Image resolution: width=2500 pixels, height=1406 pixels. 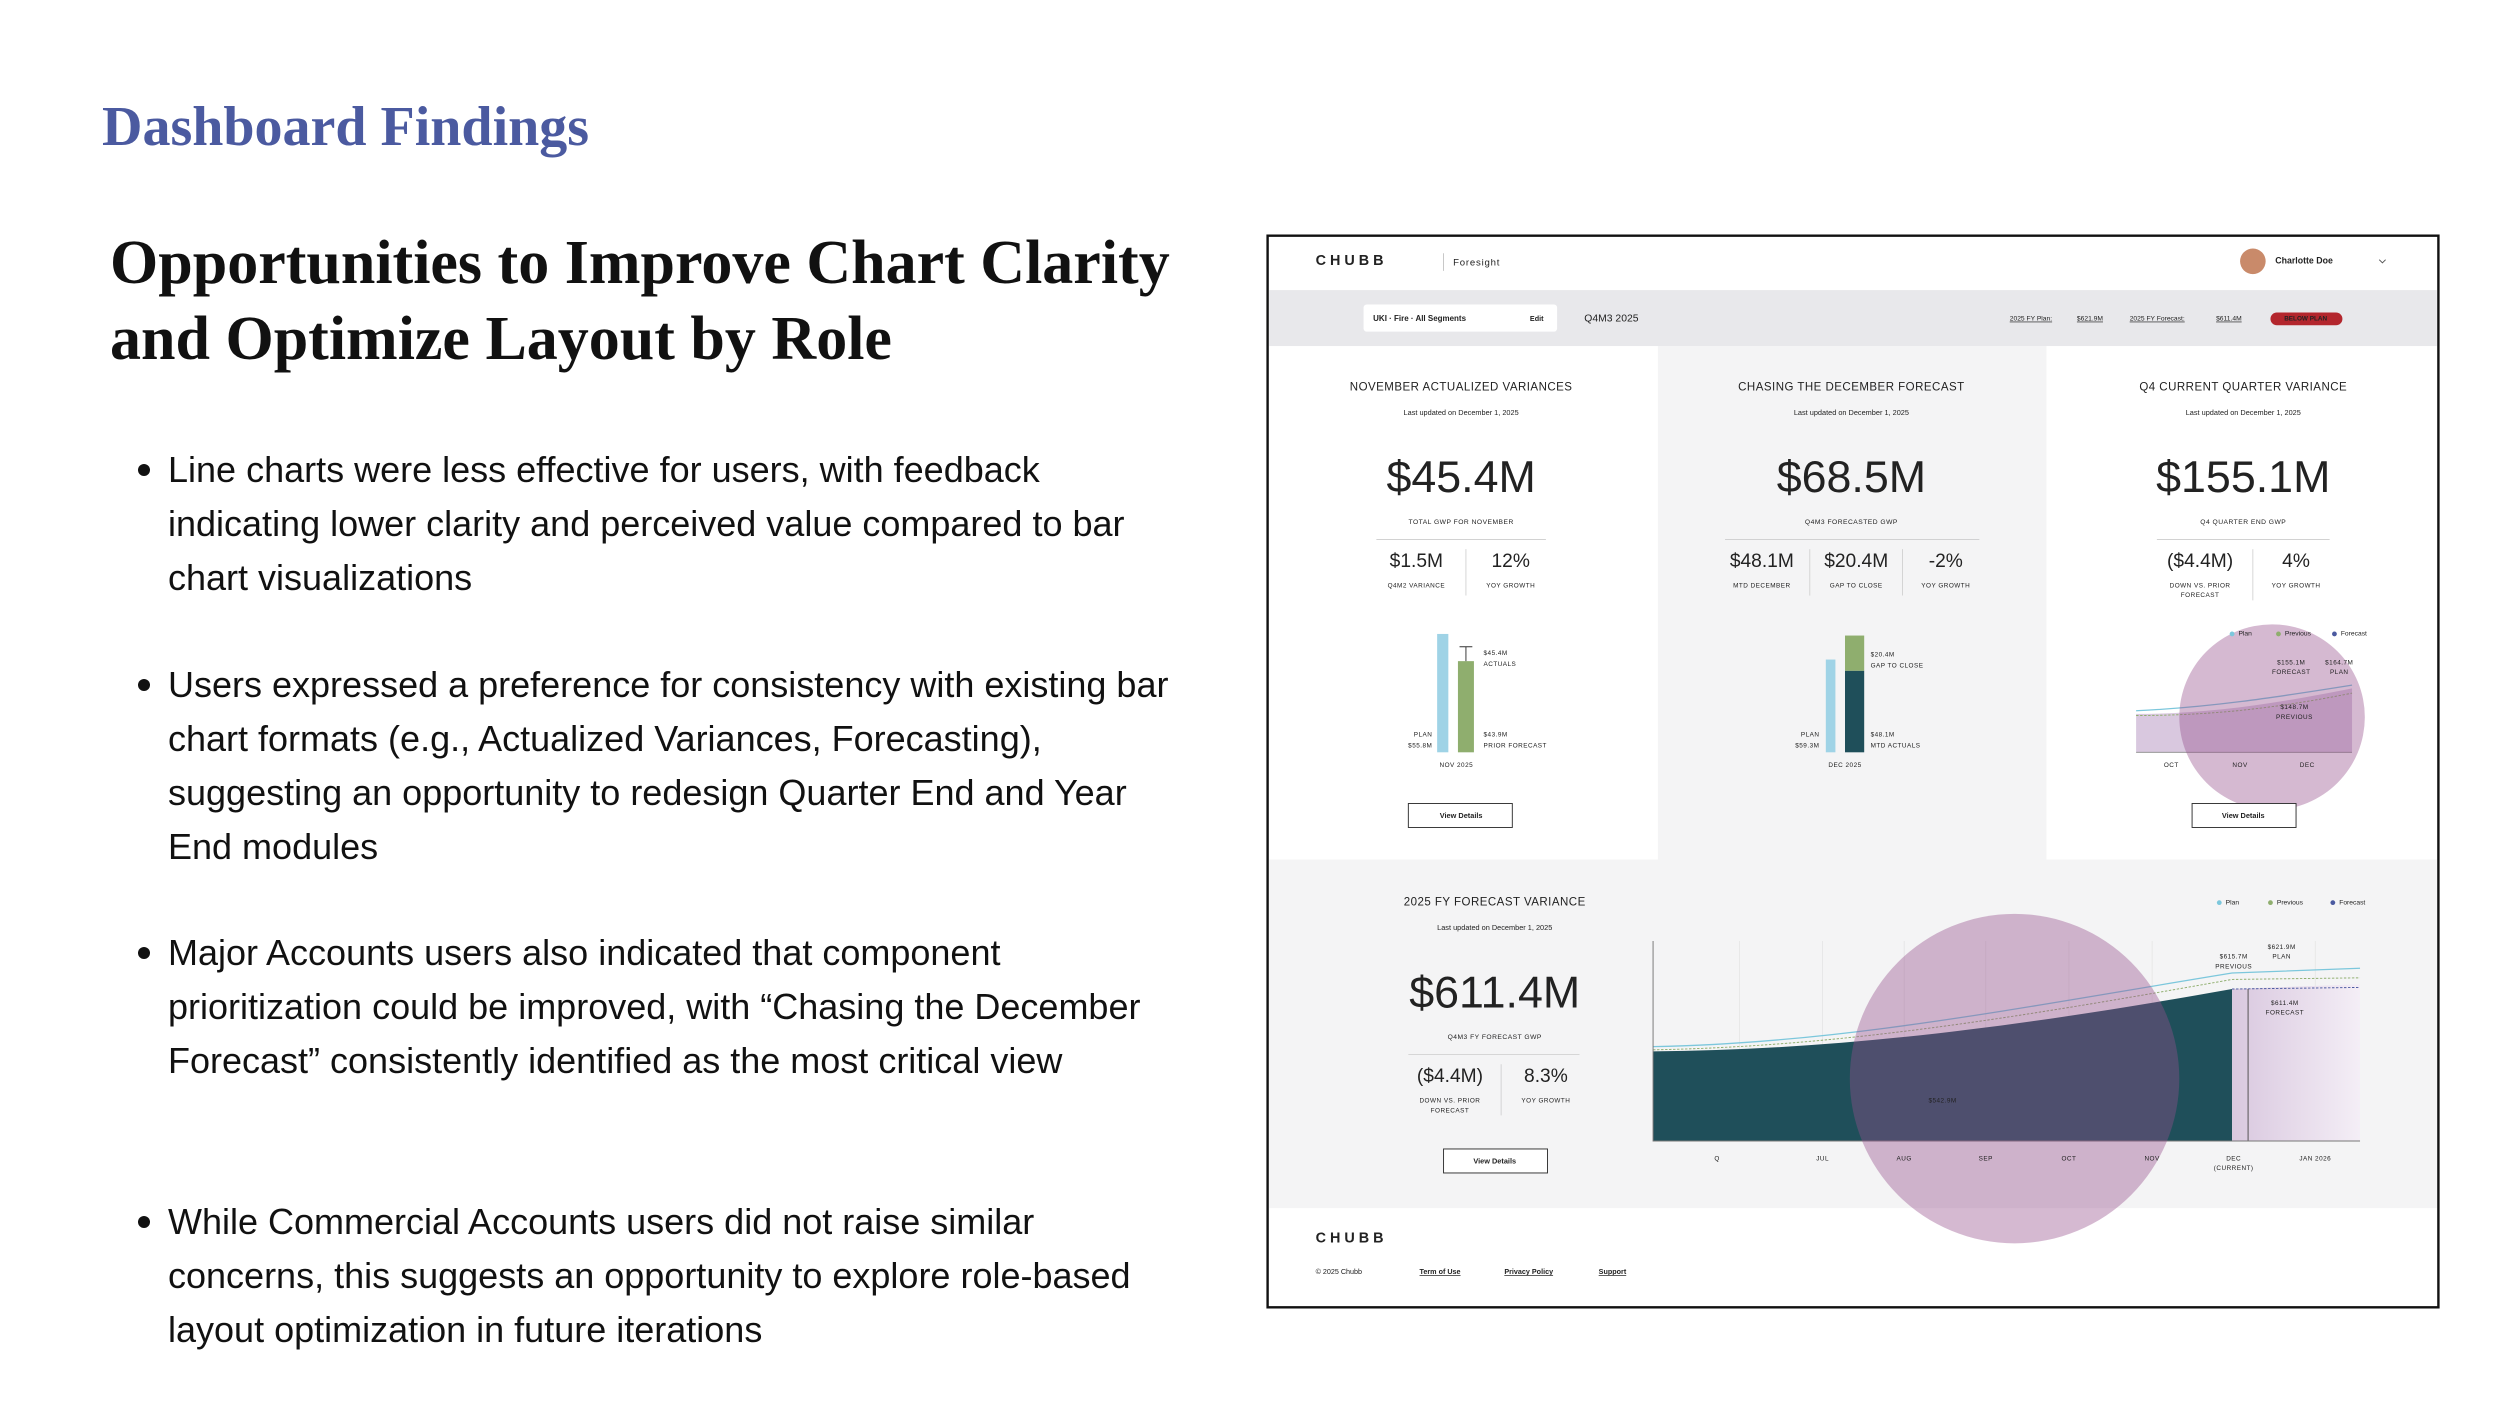 I want to click on chart-label: PRIOR FORECAST, so click(x=1515, y=746).